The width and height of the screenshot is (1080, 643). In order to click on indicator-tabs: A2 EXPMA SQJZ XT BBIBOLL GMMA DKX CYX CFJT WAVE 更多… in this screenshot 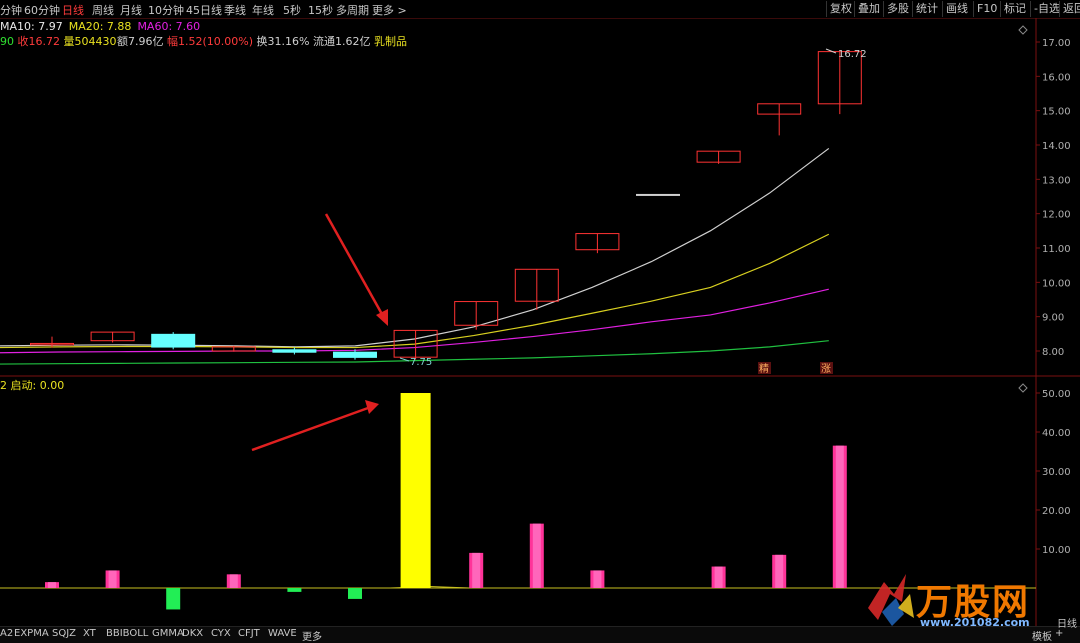, I will do `click(540, 631)`.